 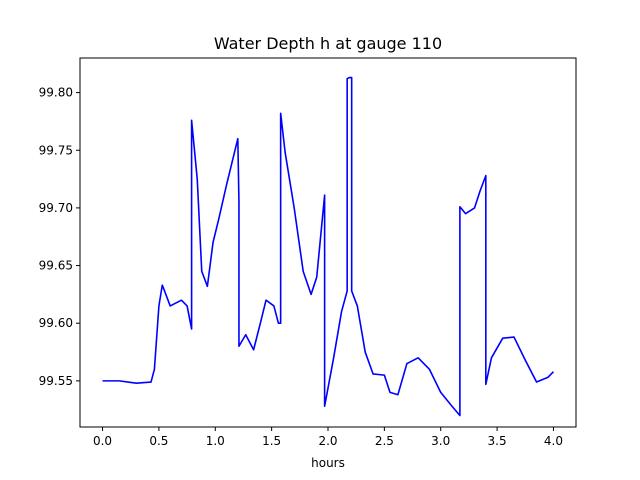 I want to click on x-tick-label: 0.5, so click(x=158, y=441).